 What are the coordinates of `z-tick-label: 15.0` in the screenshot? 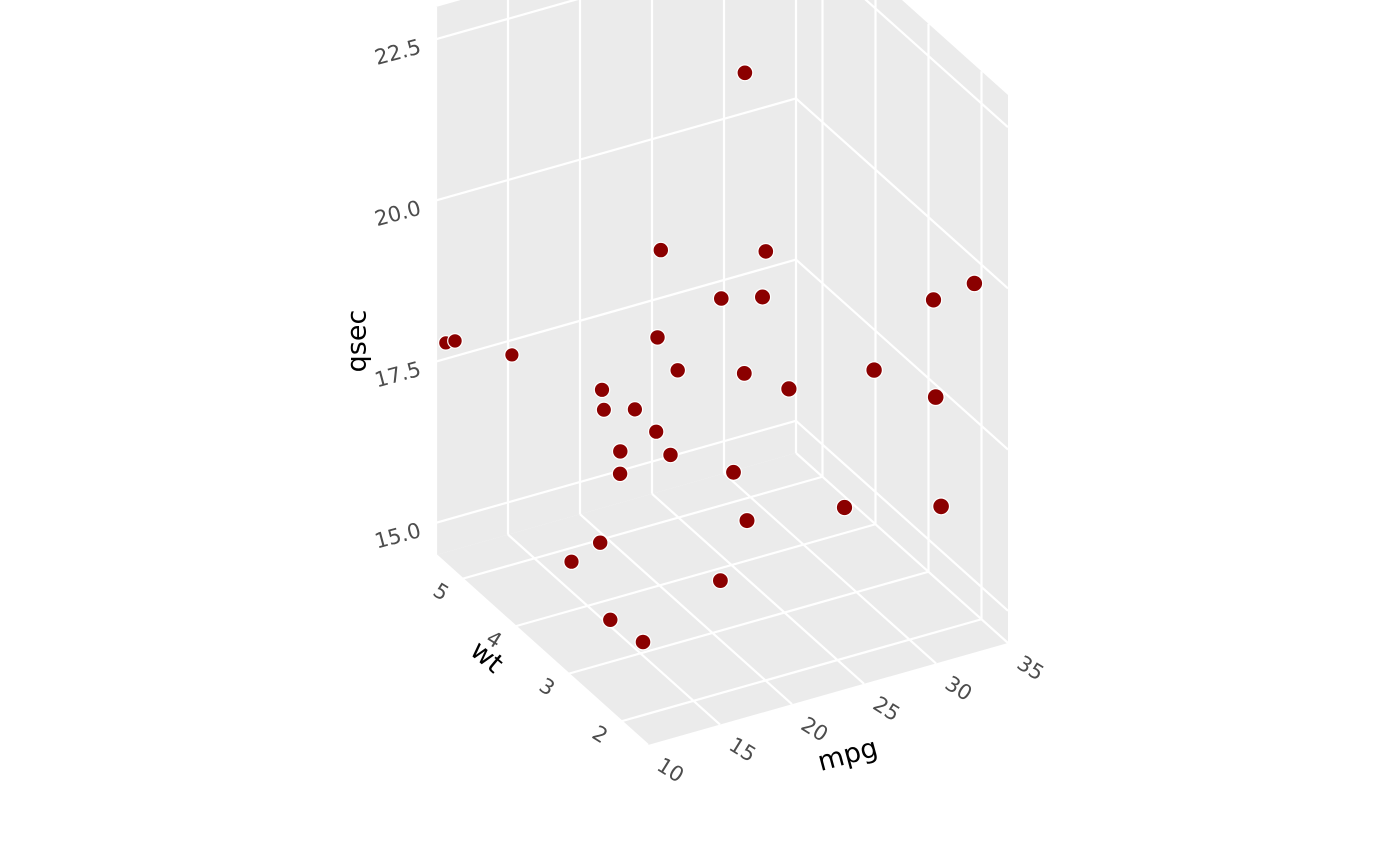 It's located at (397, 535).